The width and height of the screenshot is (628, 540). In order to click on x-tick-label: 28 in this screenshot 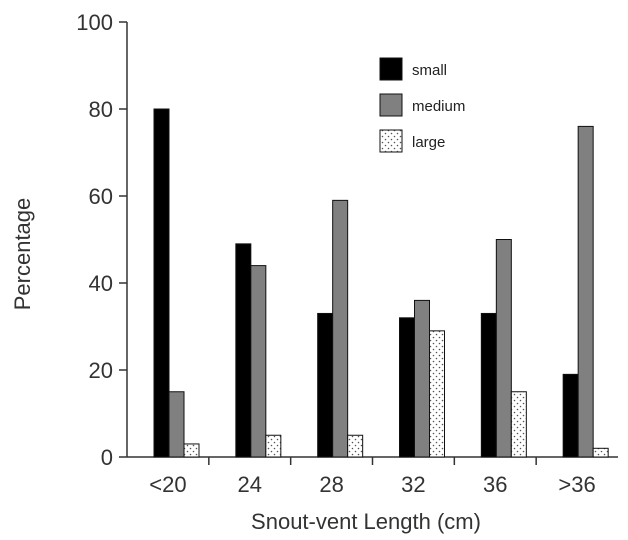, I will do `click(331, 484)`.